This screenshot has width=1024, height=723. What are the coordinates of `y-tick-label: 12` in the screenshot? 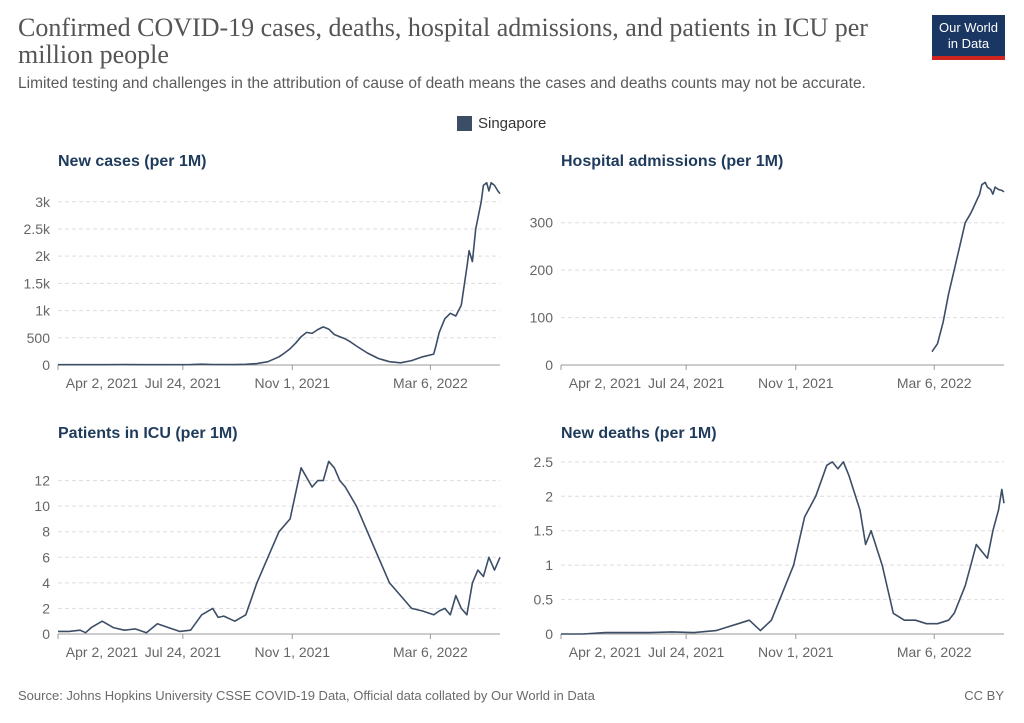 It's located at (42, 481).